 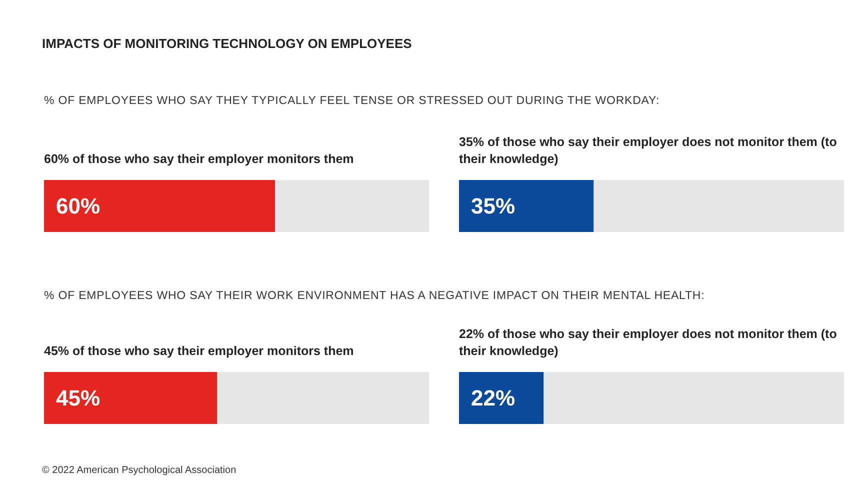 What do you see at coordinates (352, 101) in the screenshot?
I see `chart-subtitle: % OF EMPLOYEES WHO SAY THEY TYPICALLY FEEL TENSE OR STRESSED OUT DURING THE WORKDAY:` at bounding box center [352, 101].